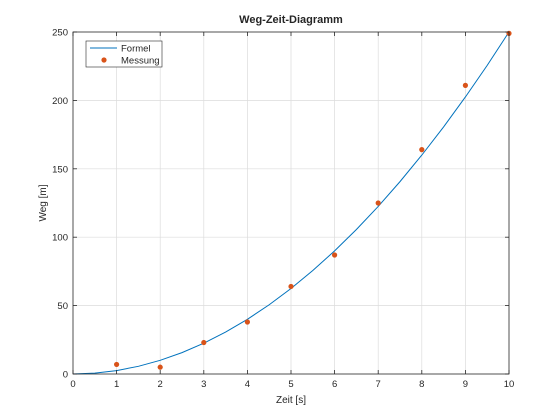 The width and height of the screenshot is (560, 420). I want to click on legend-box, so click(124, 54).